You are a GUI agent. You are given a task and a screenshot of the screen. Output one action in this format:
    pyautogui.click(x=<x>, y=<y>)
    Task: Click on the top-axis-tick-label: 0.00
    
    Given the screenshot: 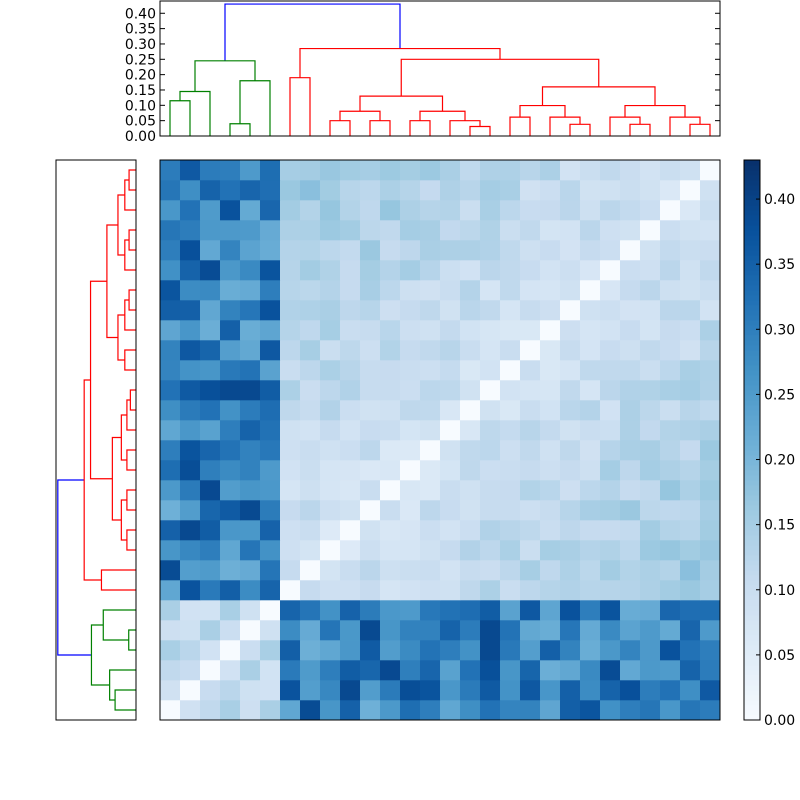 What is the action you would take?
    pyautogui.click(x=140, y=137)
    